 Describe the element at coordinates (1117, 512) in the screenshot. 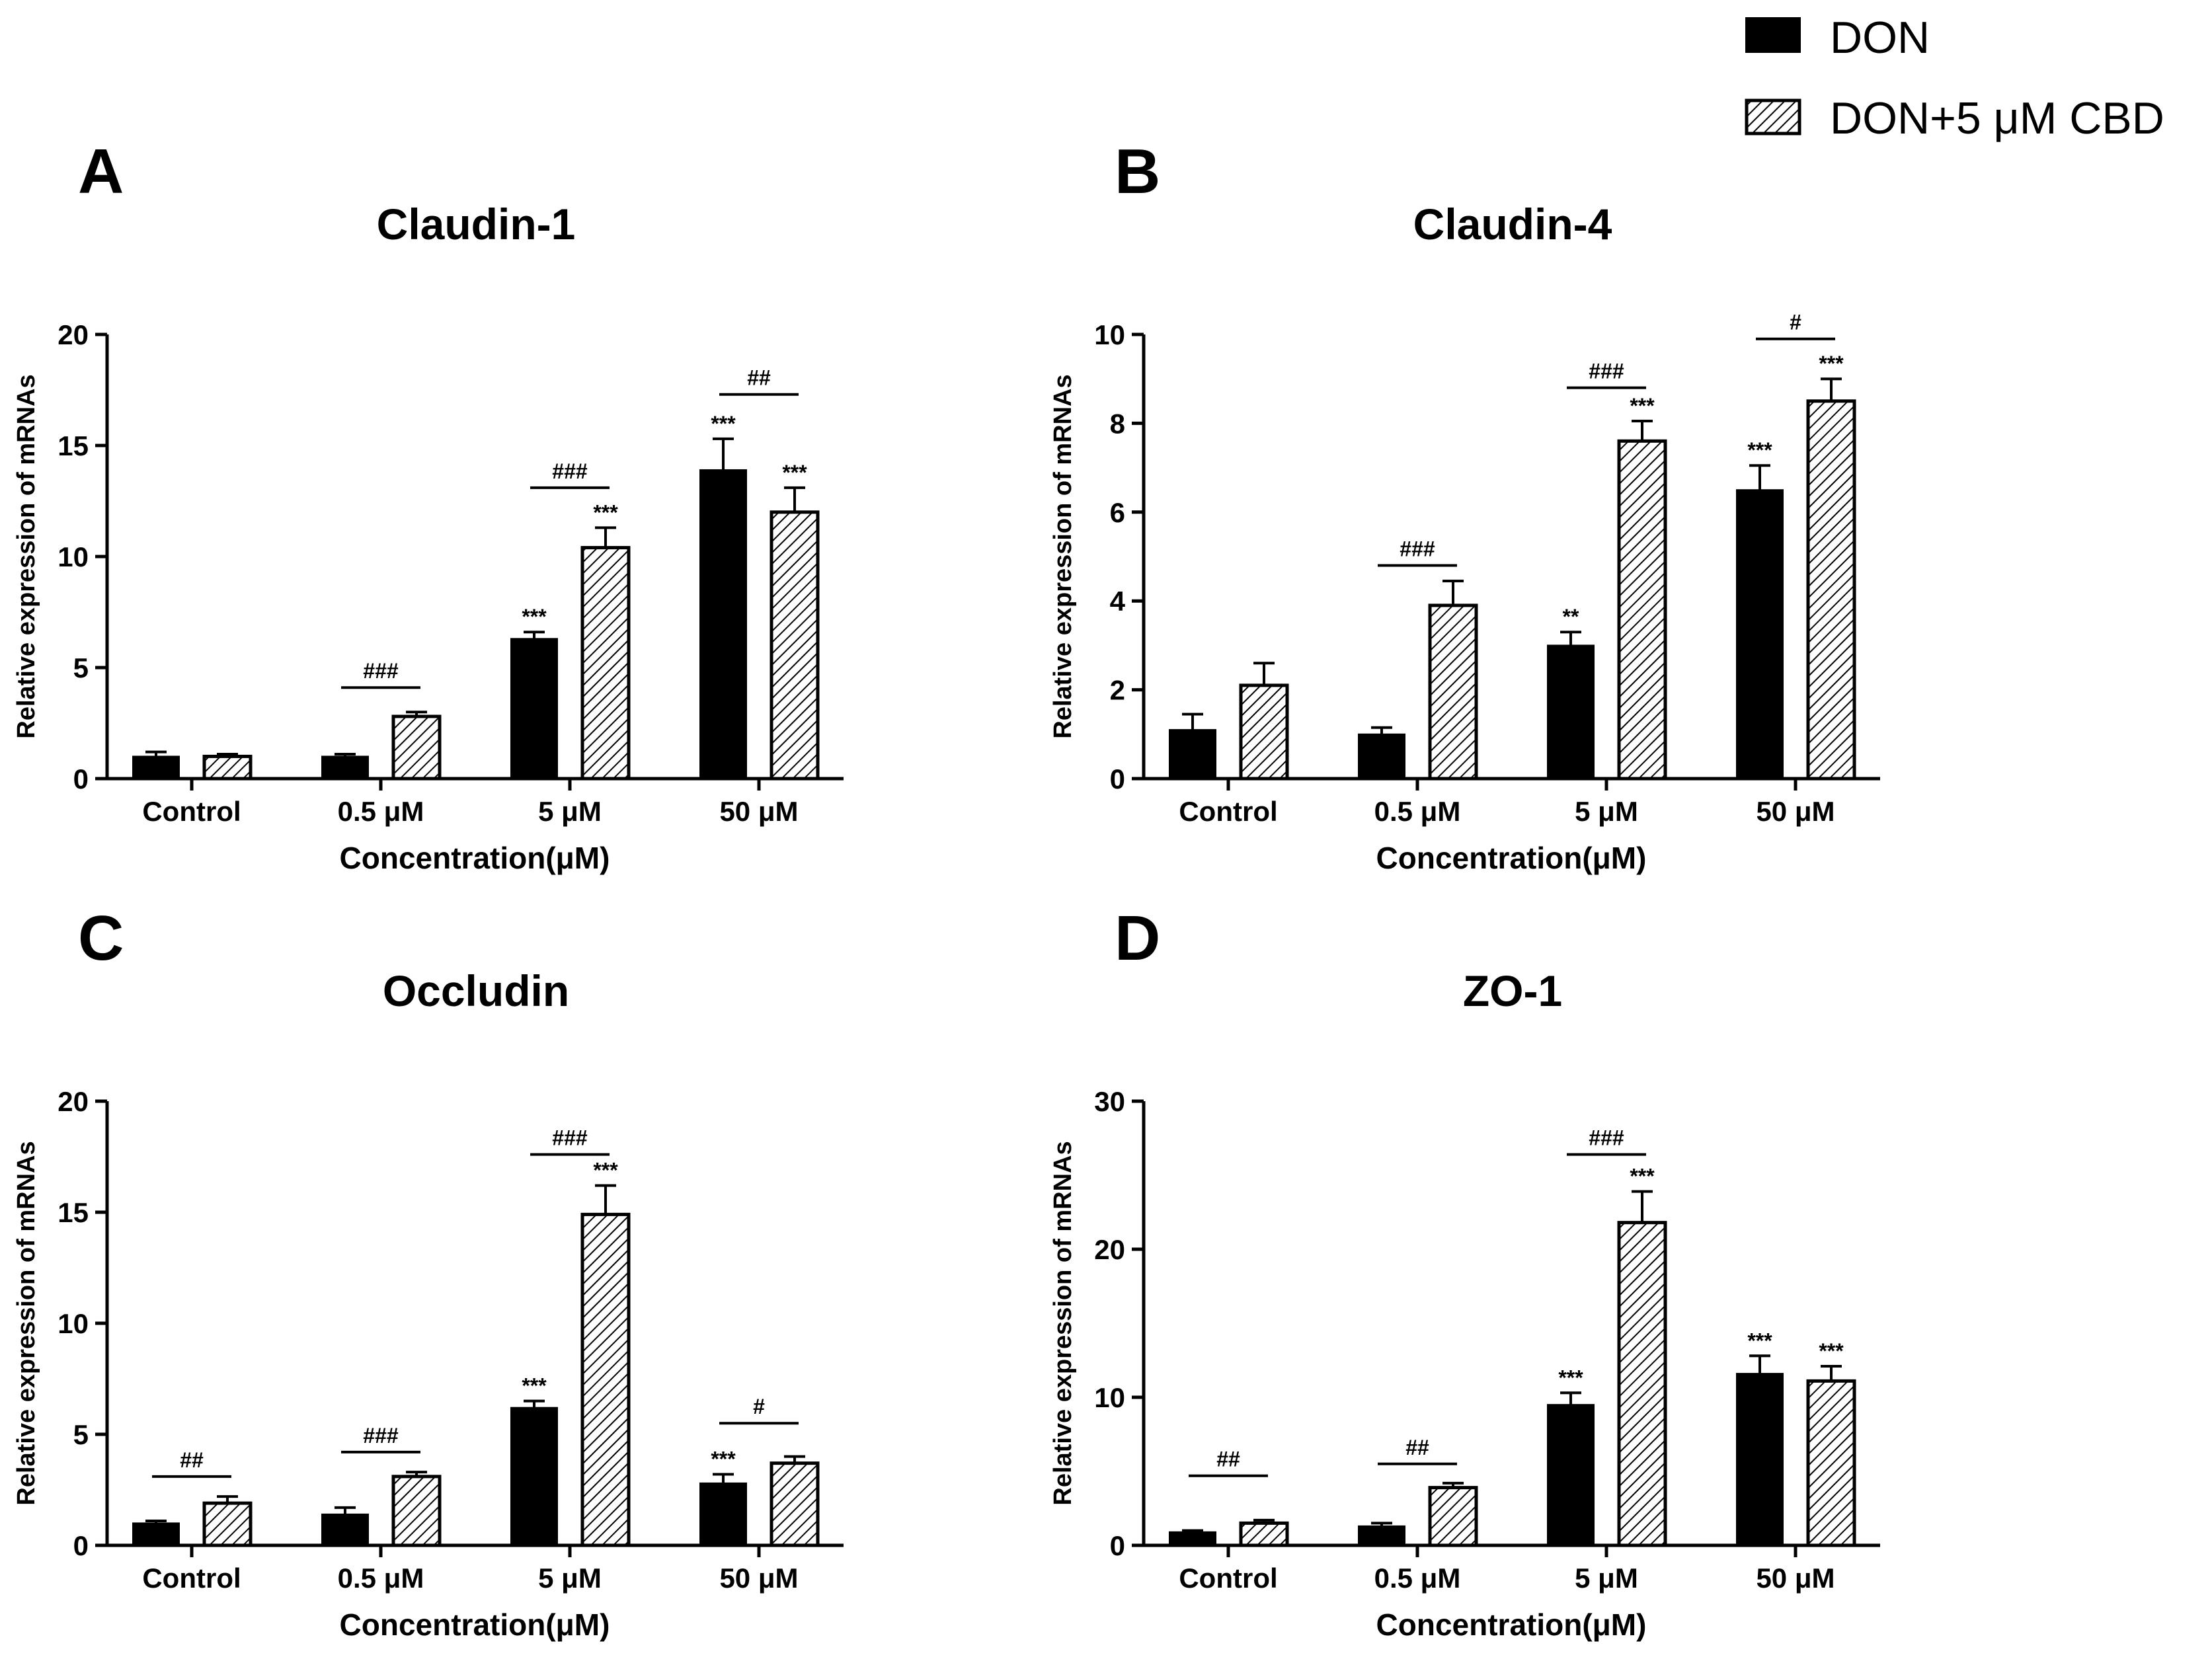

I see `y-tick-label: 6` at that location.